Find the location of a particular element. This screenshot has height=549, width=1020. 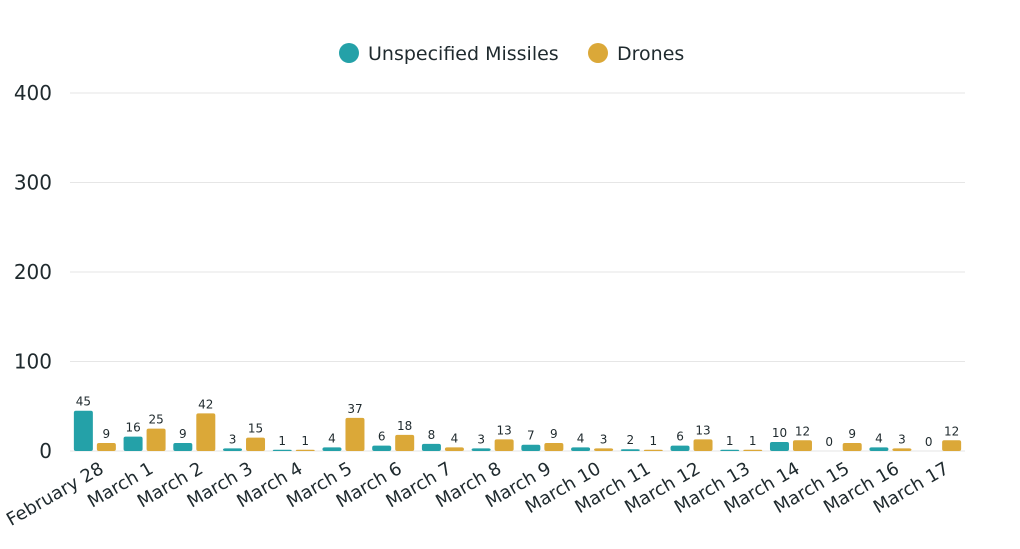

data-label-drones-march-4: 1 is located at coordinates (305, 441).